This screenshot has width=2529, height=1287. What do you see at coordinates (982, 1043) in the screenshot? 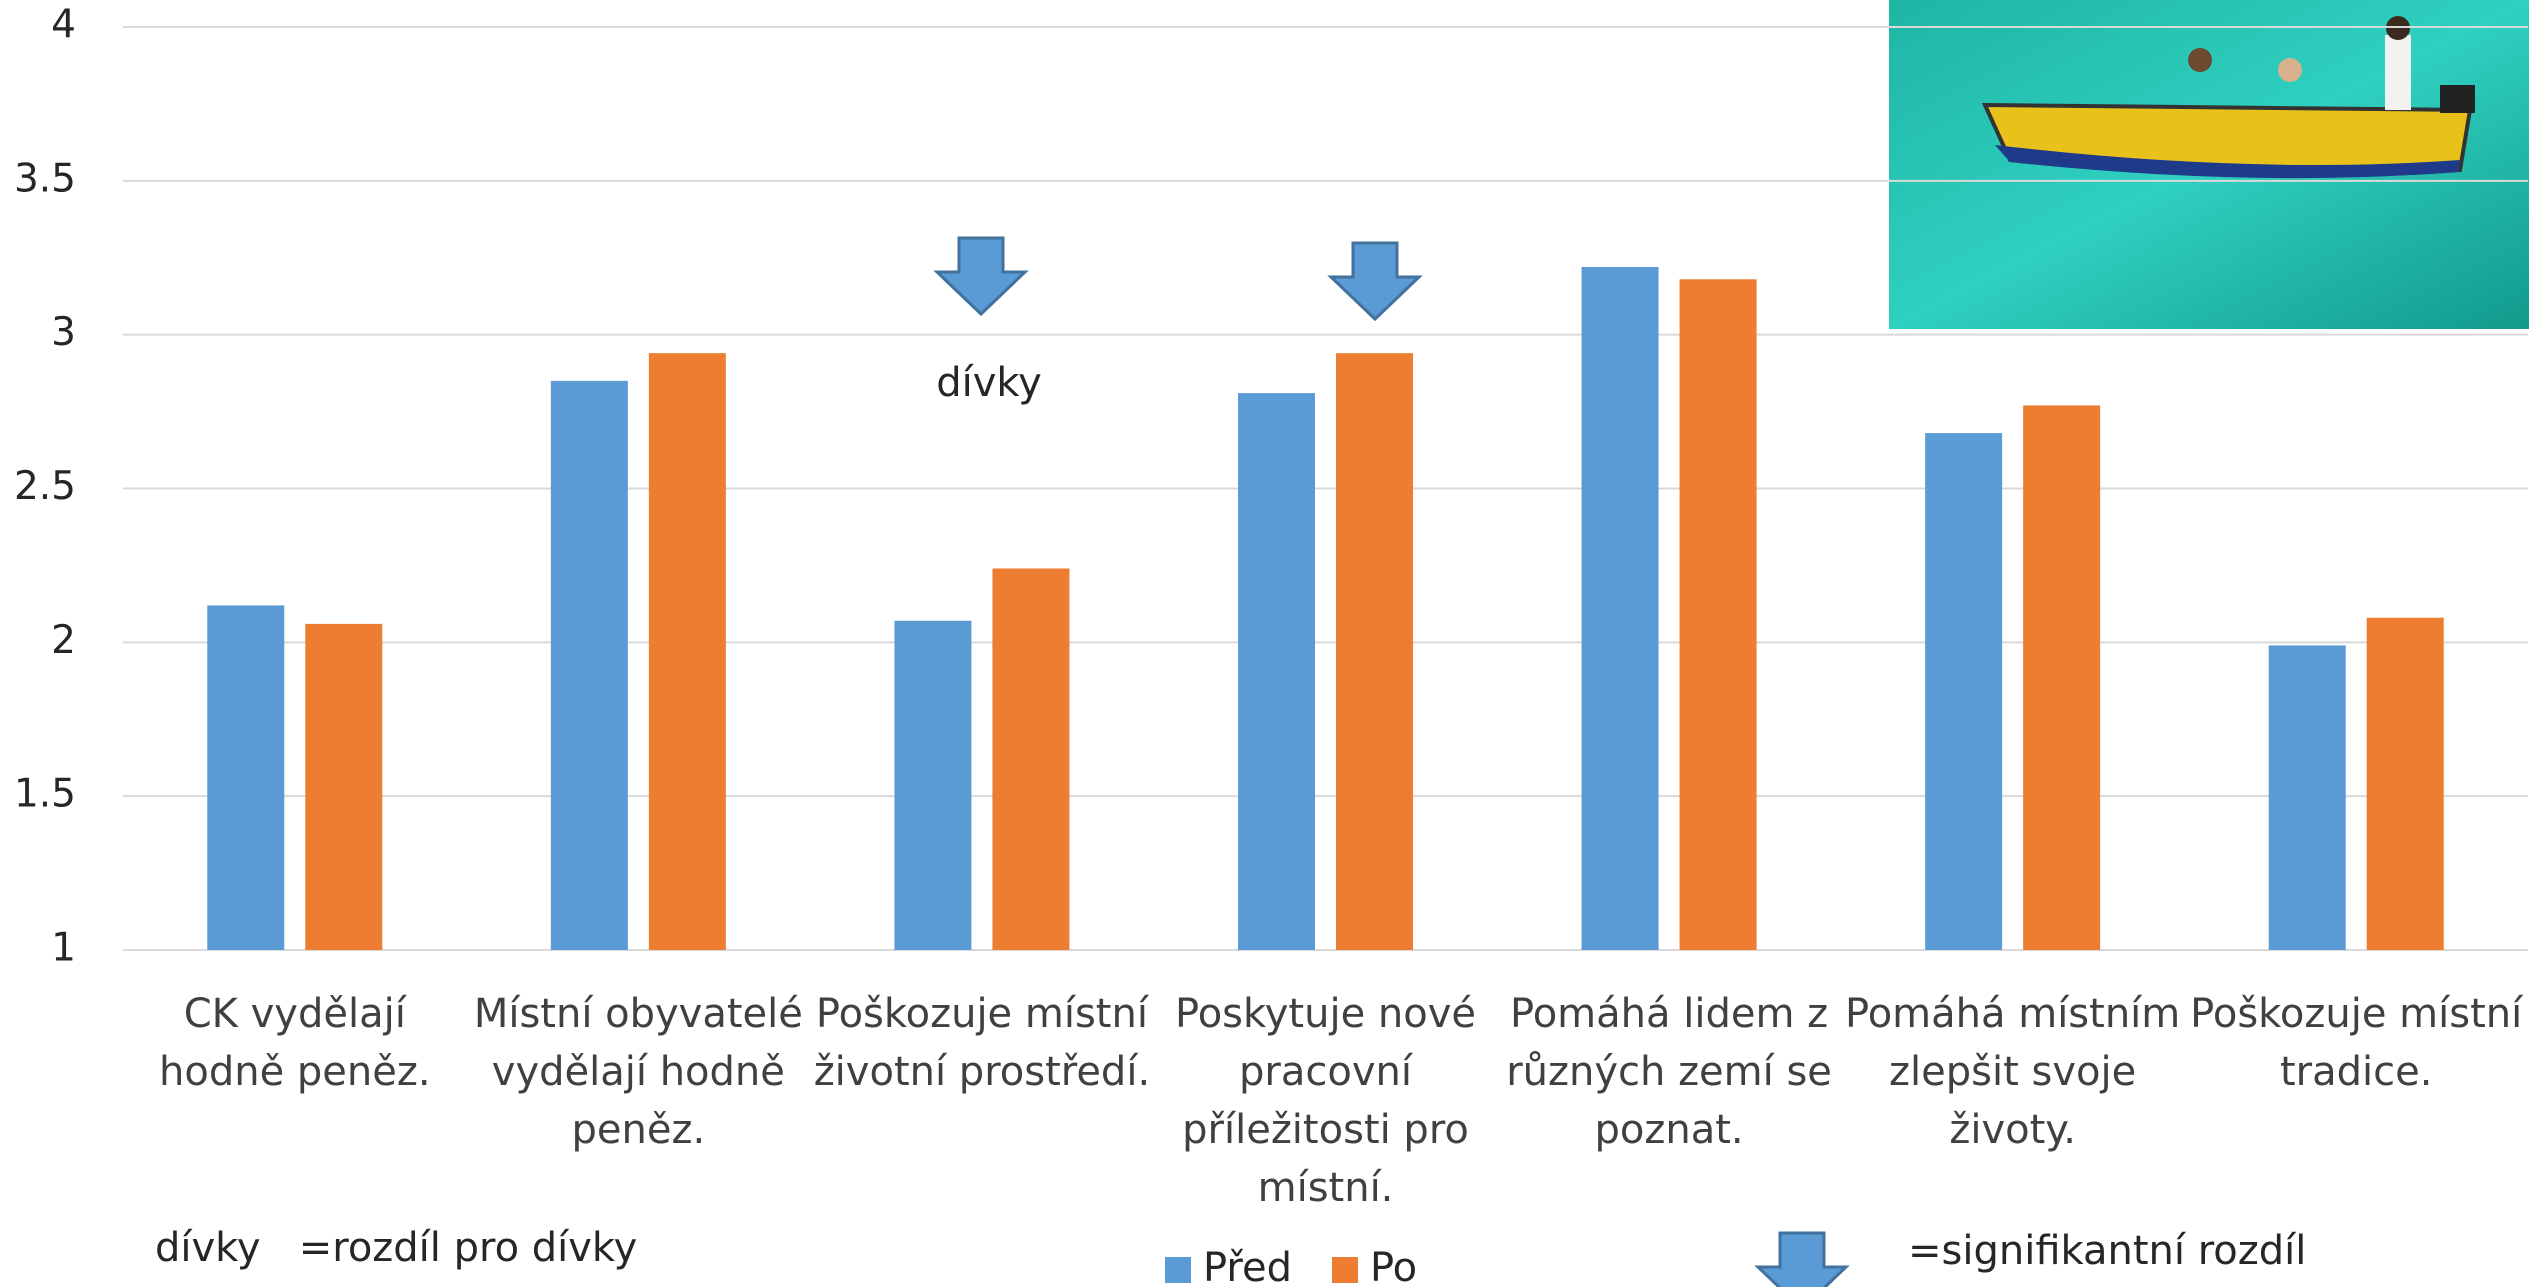
I see `x-tick-label: Poškozuje místní životní prostředí.` at bounding box center [982, 1043].